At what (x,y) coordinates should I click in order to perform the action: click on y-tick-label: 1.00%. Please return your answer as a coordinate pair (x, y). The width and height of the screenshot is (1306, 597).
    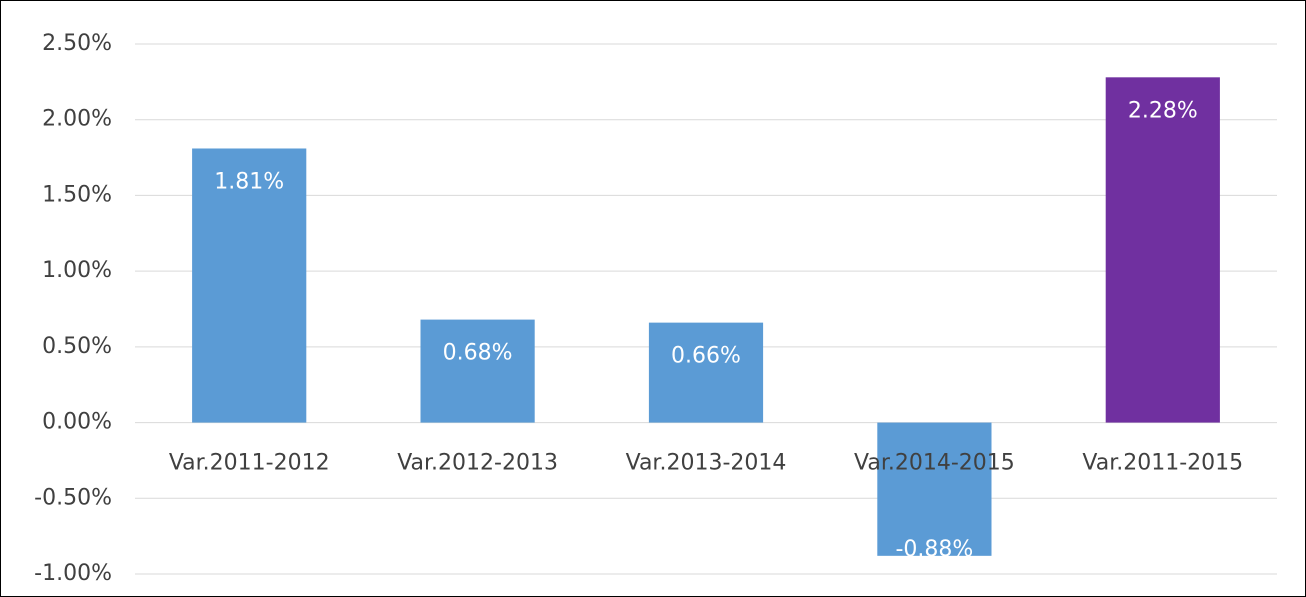
    Looking at the image, I should click on (77, 270).